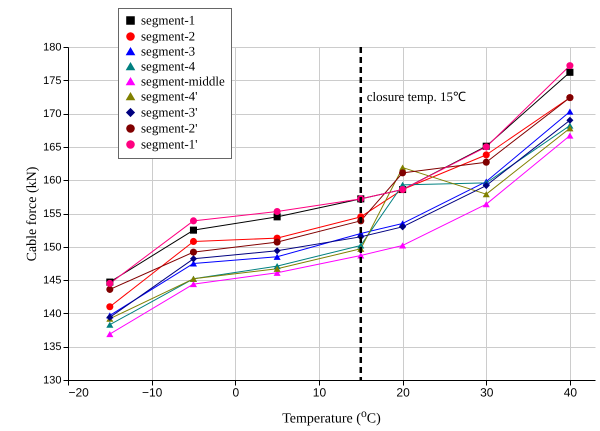  What do you see at coordinates (168, 51) in the screenshot?
I see `legend-label: segment-3` at bounding box center [168, 51].